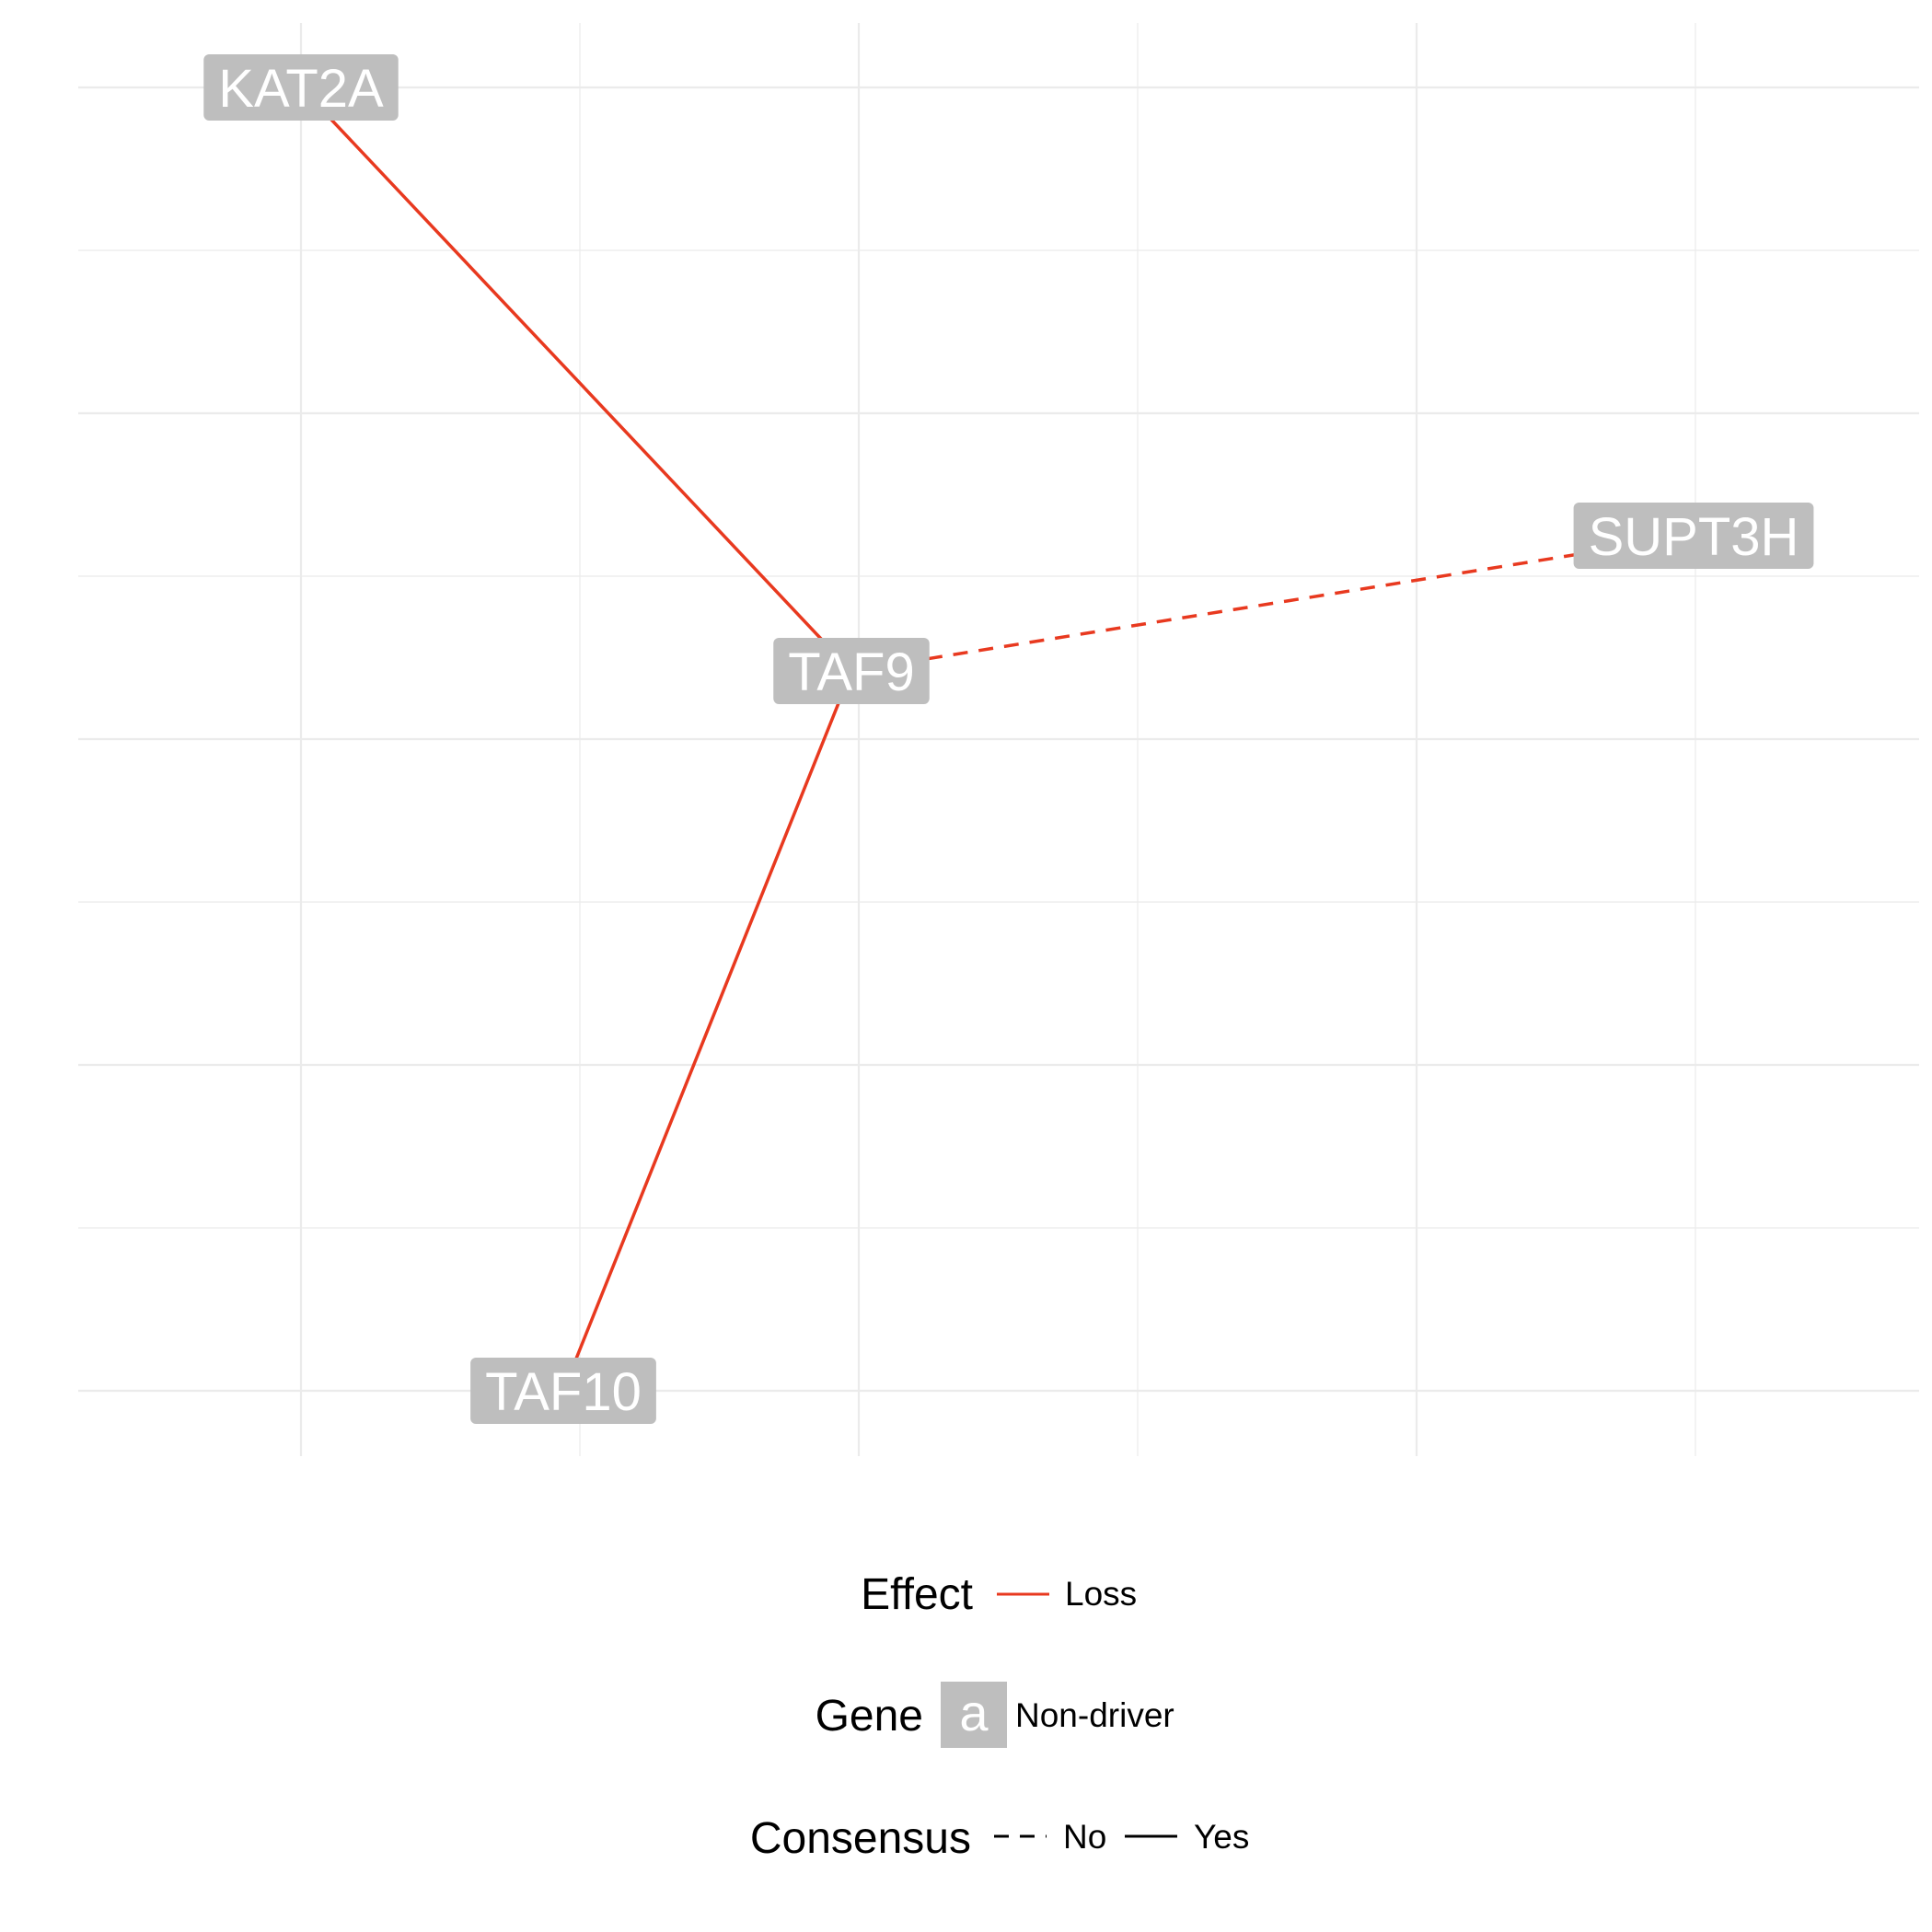 This screenshot has width=1932, height=1932. What do you see at coordinates (1221, 1837) in the screenshot?
I see `legend-consensus-yes-label: Yes` at bounding box center [1221, 1837].